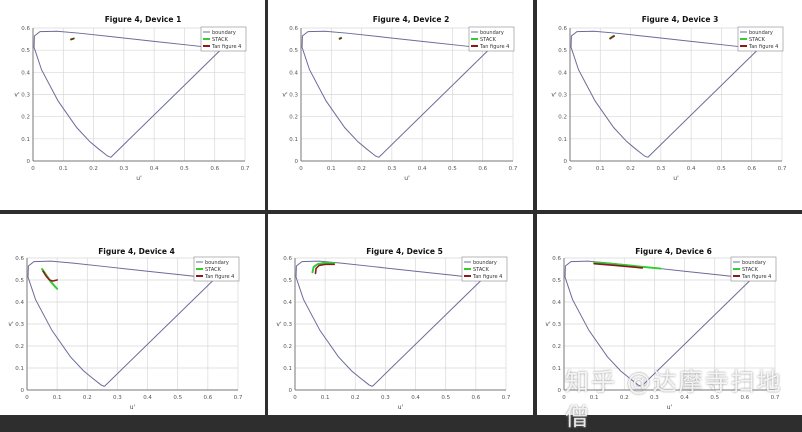  I want to click on chart-title: Figure 4, Device 4, so click(136, 251).